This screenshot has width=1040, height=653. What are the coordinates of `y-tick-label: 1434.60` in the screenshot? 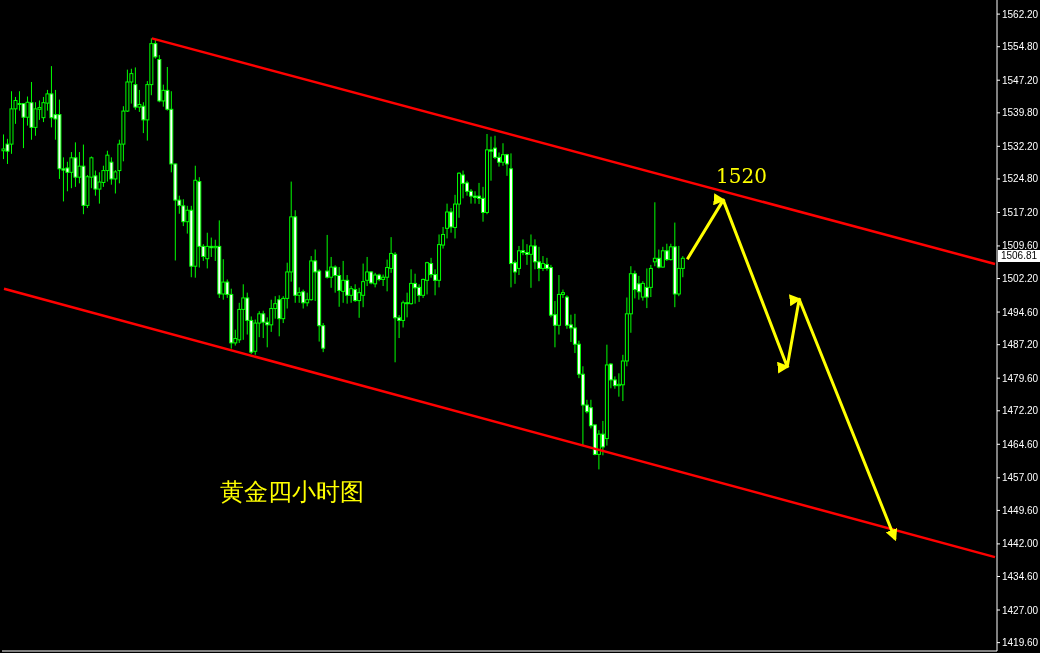 It's located at (1020, 577).